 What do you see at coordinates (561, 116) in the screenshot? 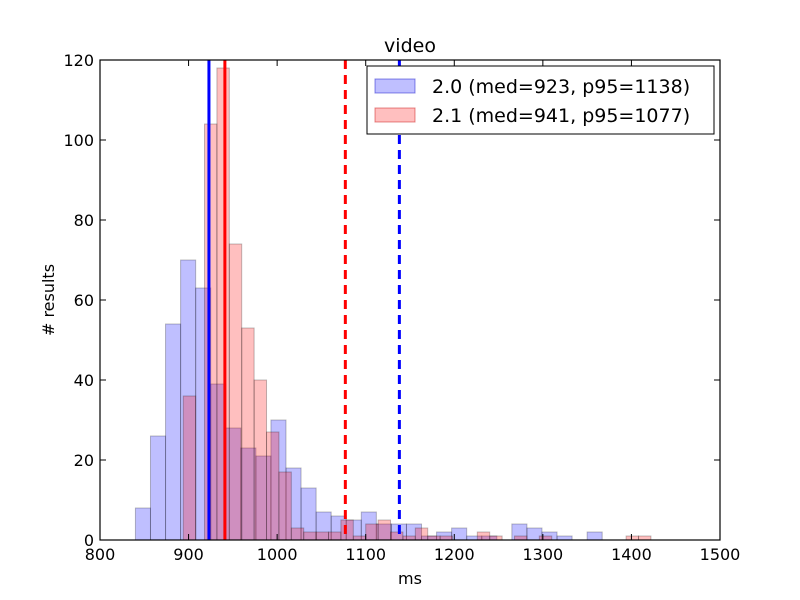
I see `legend-label-series-2: 2.1 (med=941, p95=1077)` at bounding box center [561, 116].